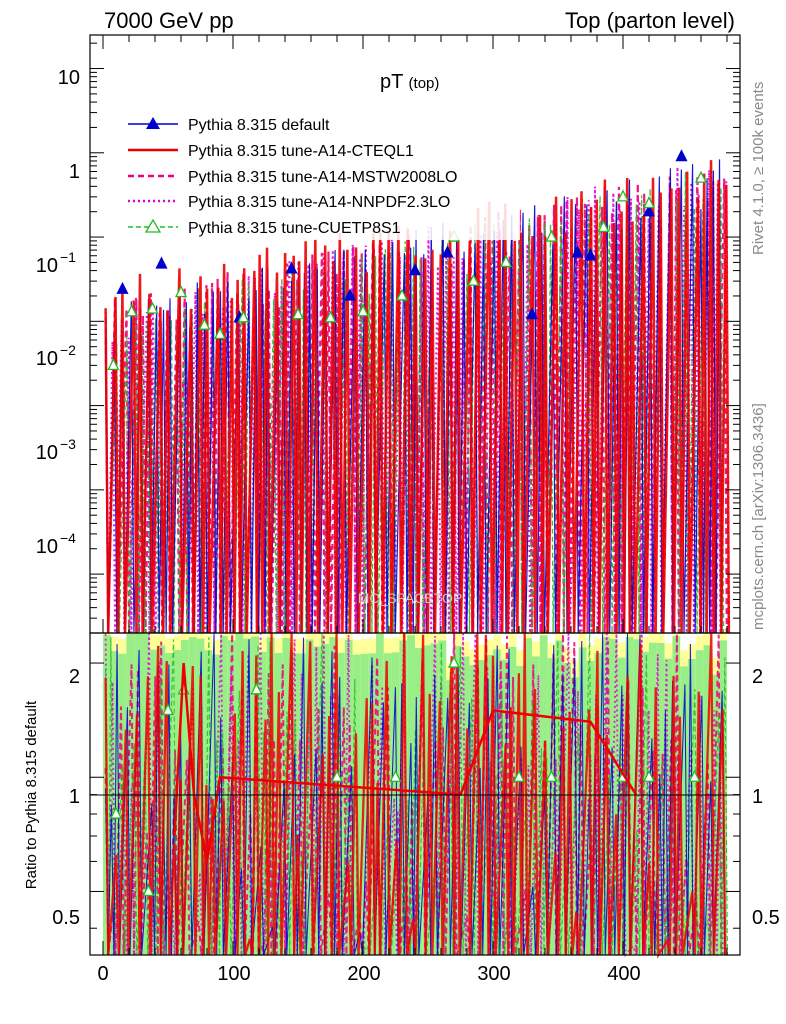 The image size is (786, 1024). I want to click on xtick-label-300: 300, so click(493, 974).